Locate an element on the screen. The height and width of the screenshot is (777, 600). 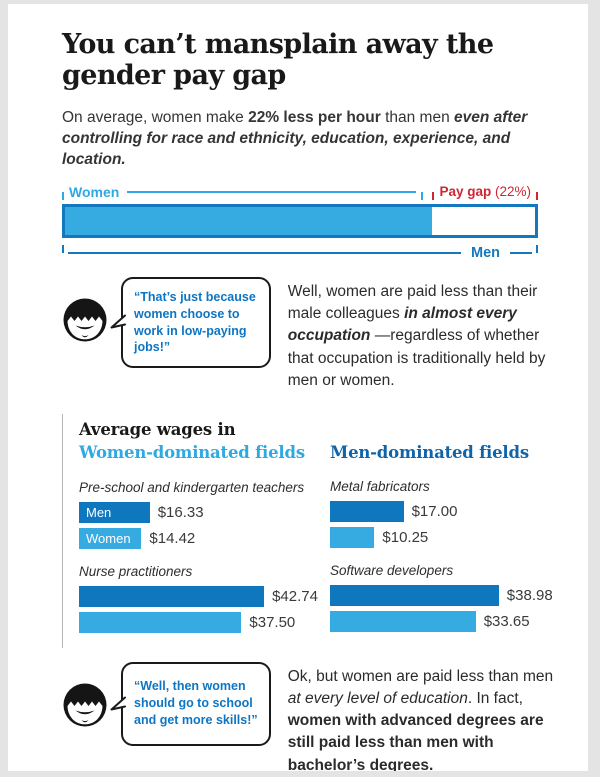
bar-inside-label: Women is located at coordinates (108, 538).